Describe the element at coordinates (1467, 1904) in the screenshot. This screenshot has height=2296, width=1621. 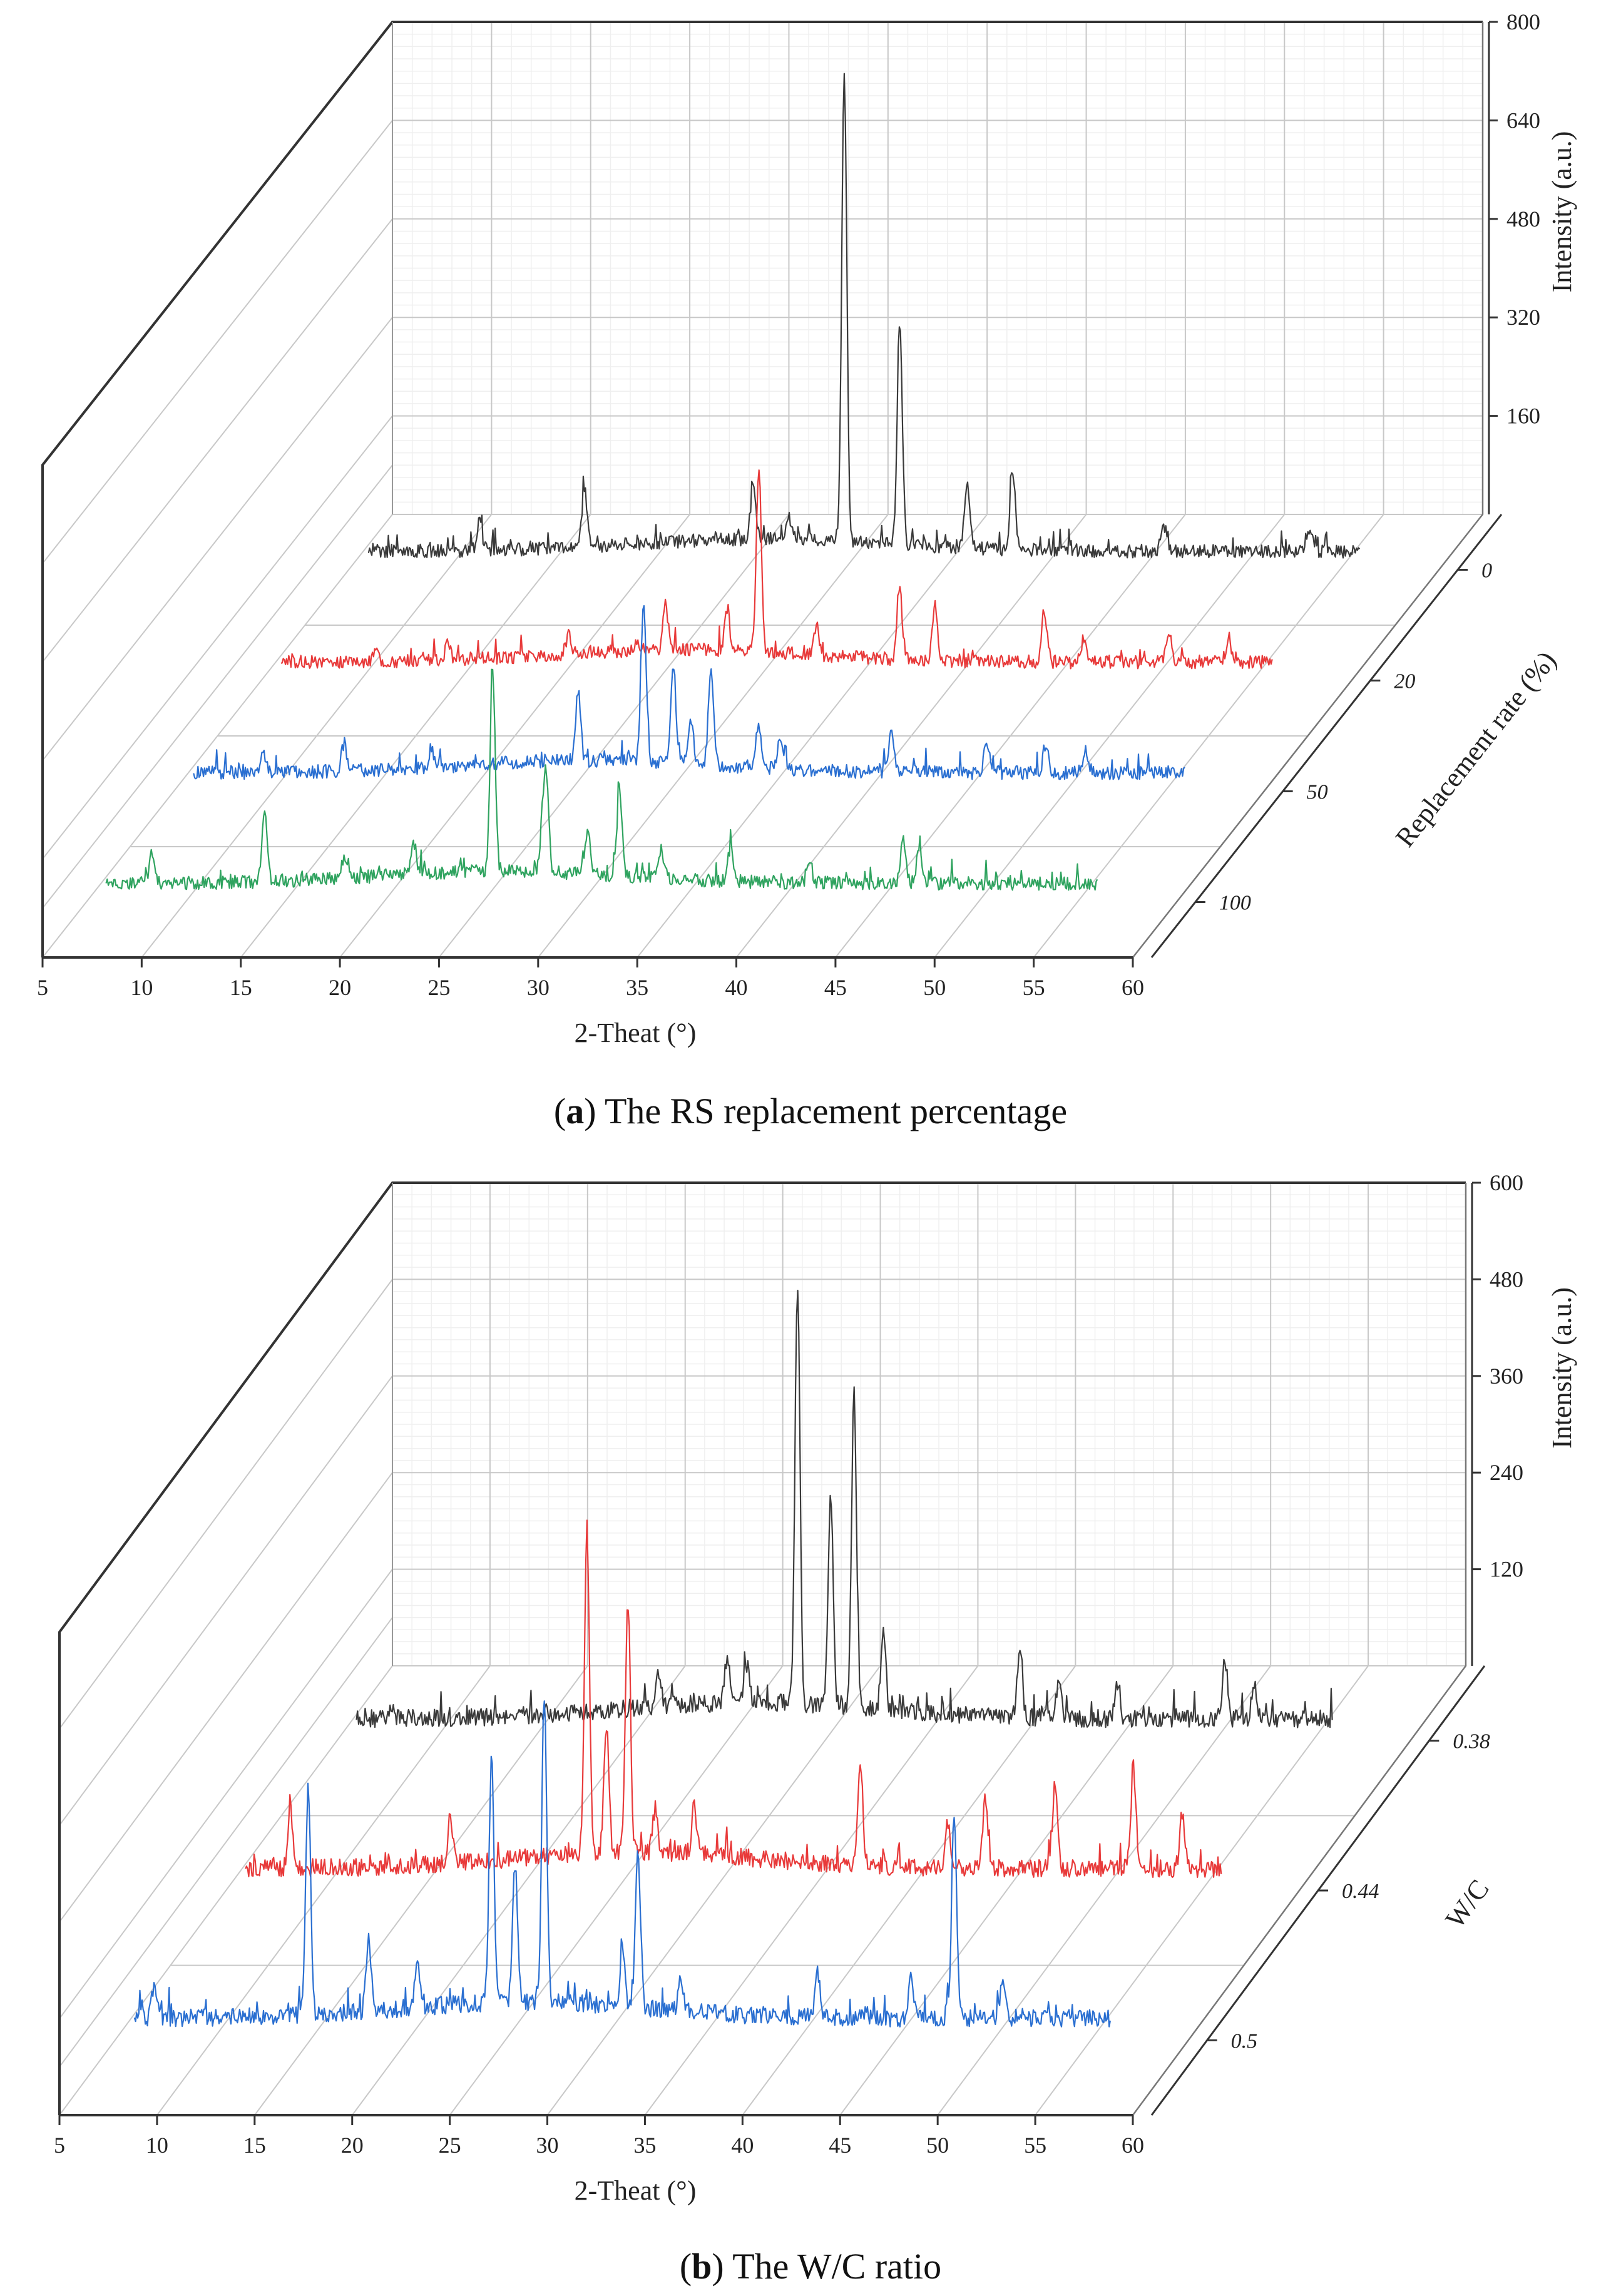
I see `z-axis-label: W/C` at that location.